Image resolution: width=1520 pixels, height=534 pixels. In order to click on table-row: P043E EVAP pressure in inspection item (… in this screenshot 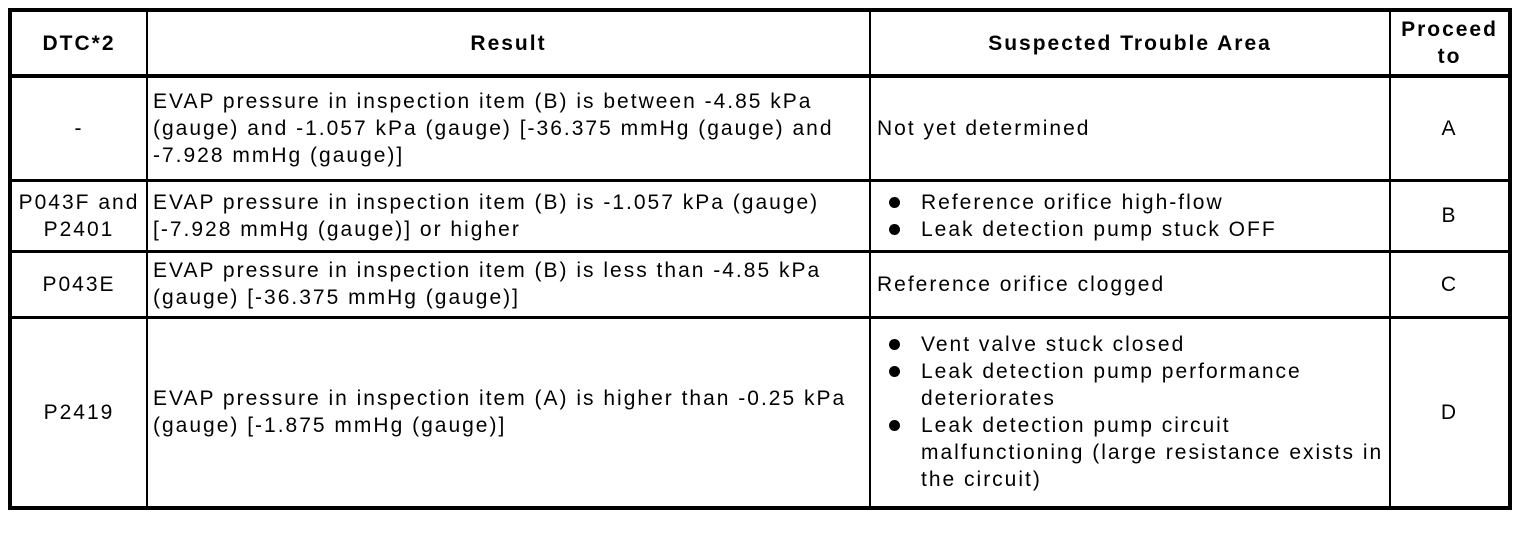, I will do `click(760, 284)`.